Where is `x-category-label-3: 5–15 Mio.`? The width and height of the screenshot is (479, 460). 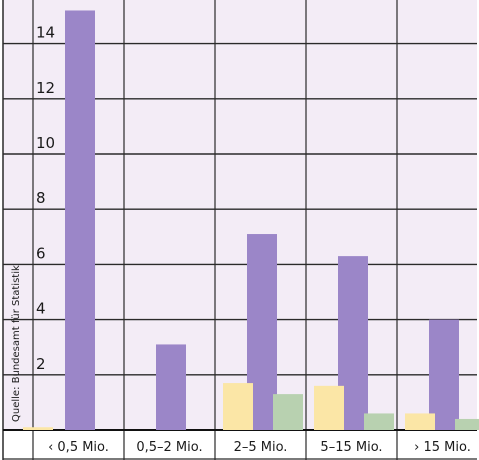
x-category-label-3: 5–15 Mio. is located at coordinates (351, 447).